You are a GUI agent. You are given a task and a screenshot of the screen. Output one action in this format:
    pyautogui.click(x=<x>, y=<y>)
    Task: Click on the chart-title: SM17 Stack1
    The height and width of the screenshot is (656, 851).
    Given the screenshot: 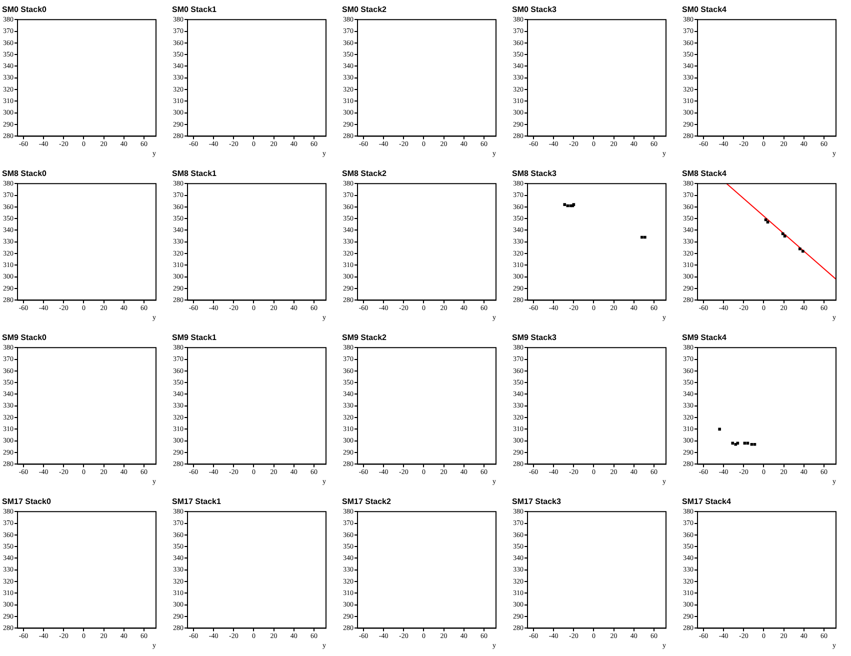 What is the action you would take?
    pyautogui.click(x=197, y=501)
    